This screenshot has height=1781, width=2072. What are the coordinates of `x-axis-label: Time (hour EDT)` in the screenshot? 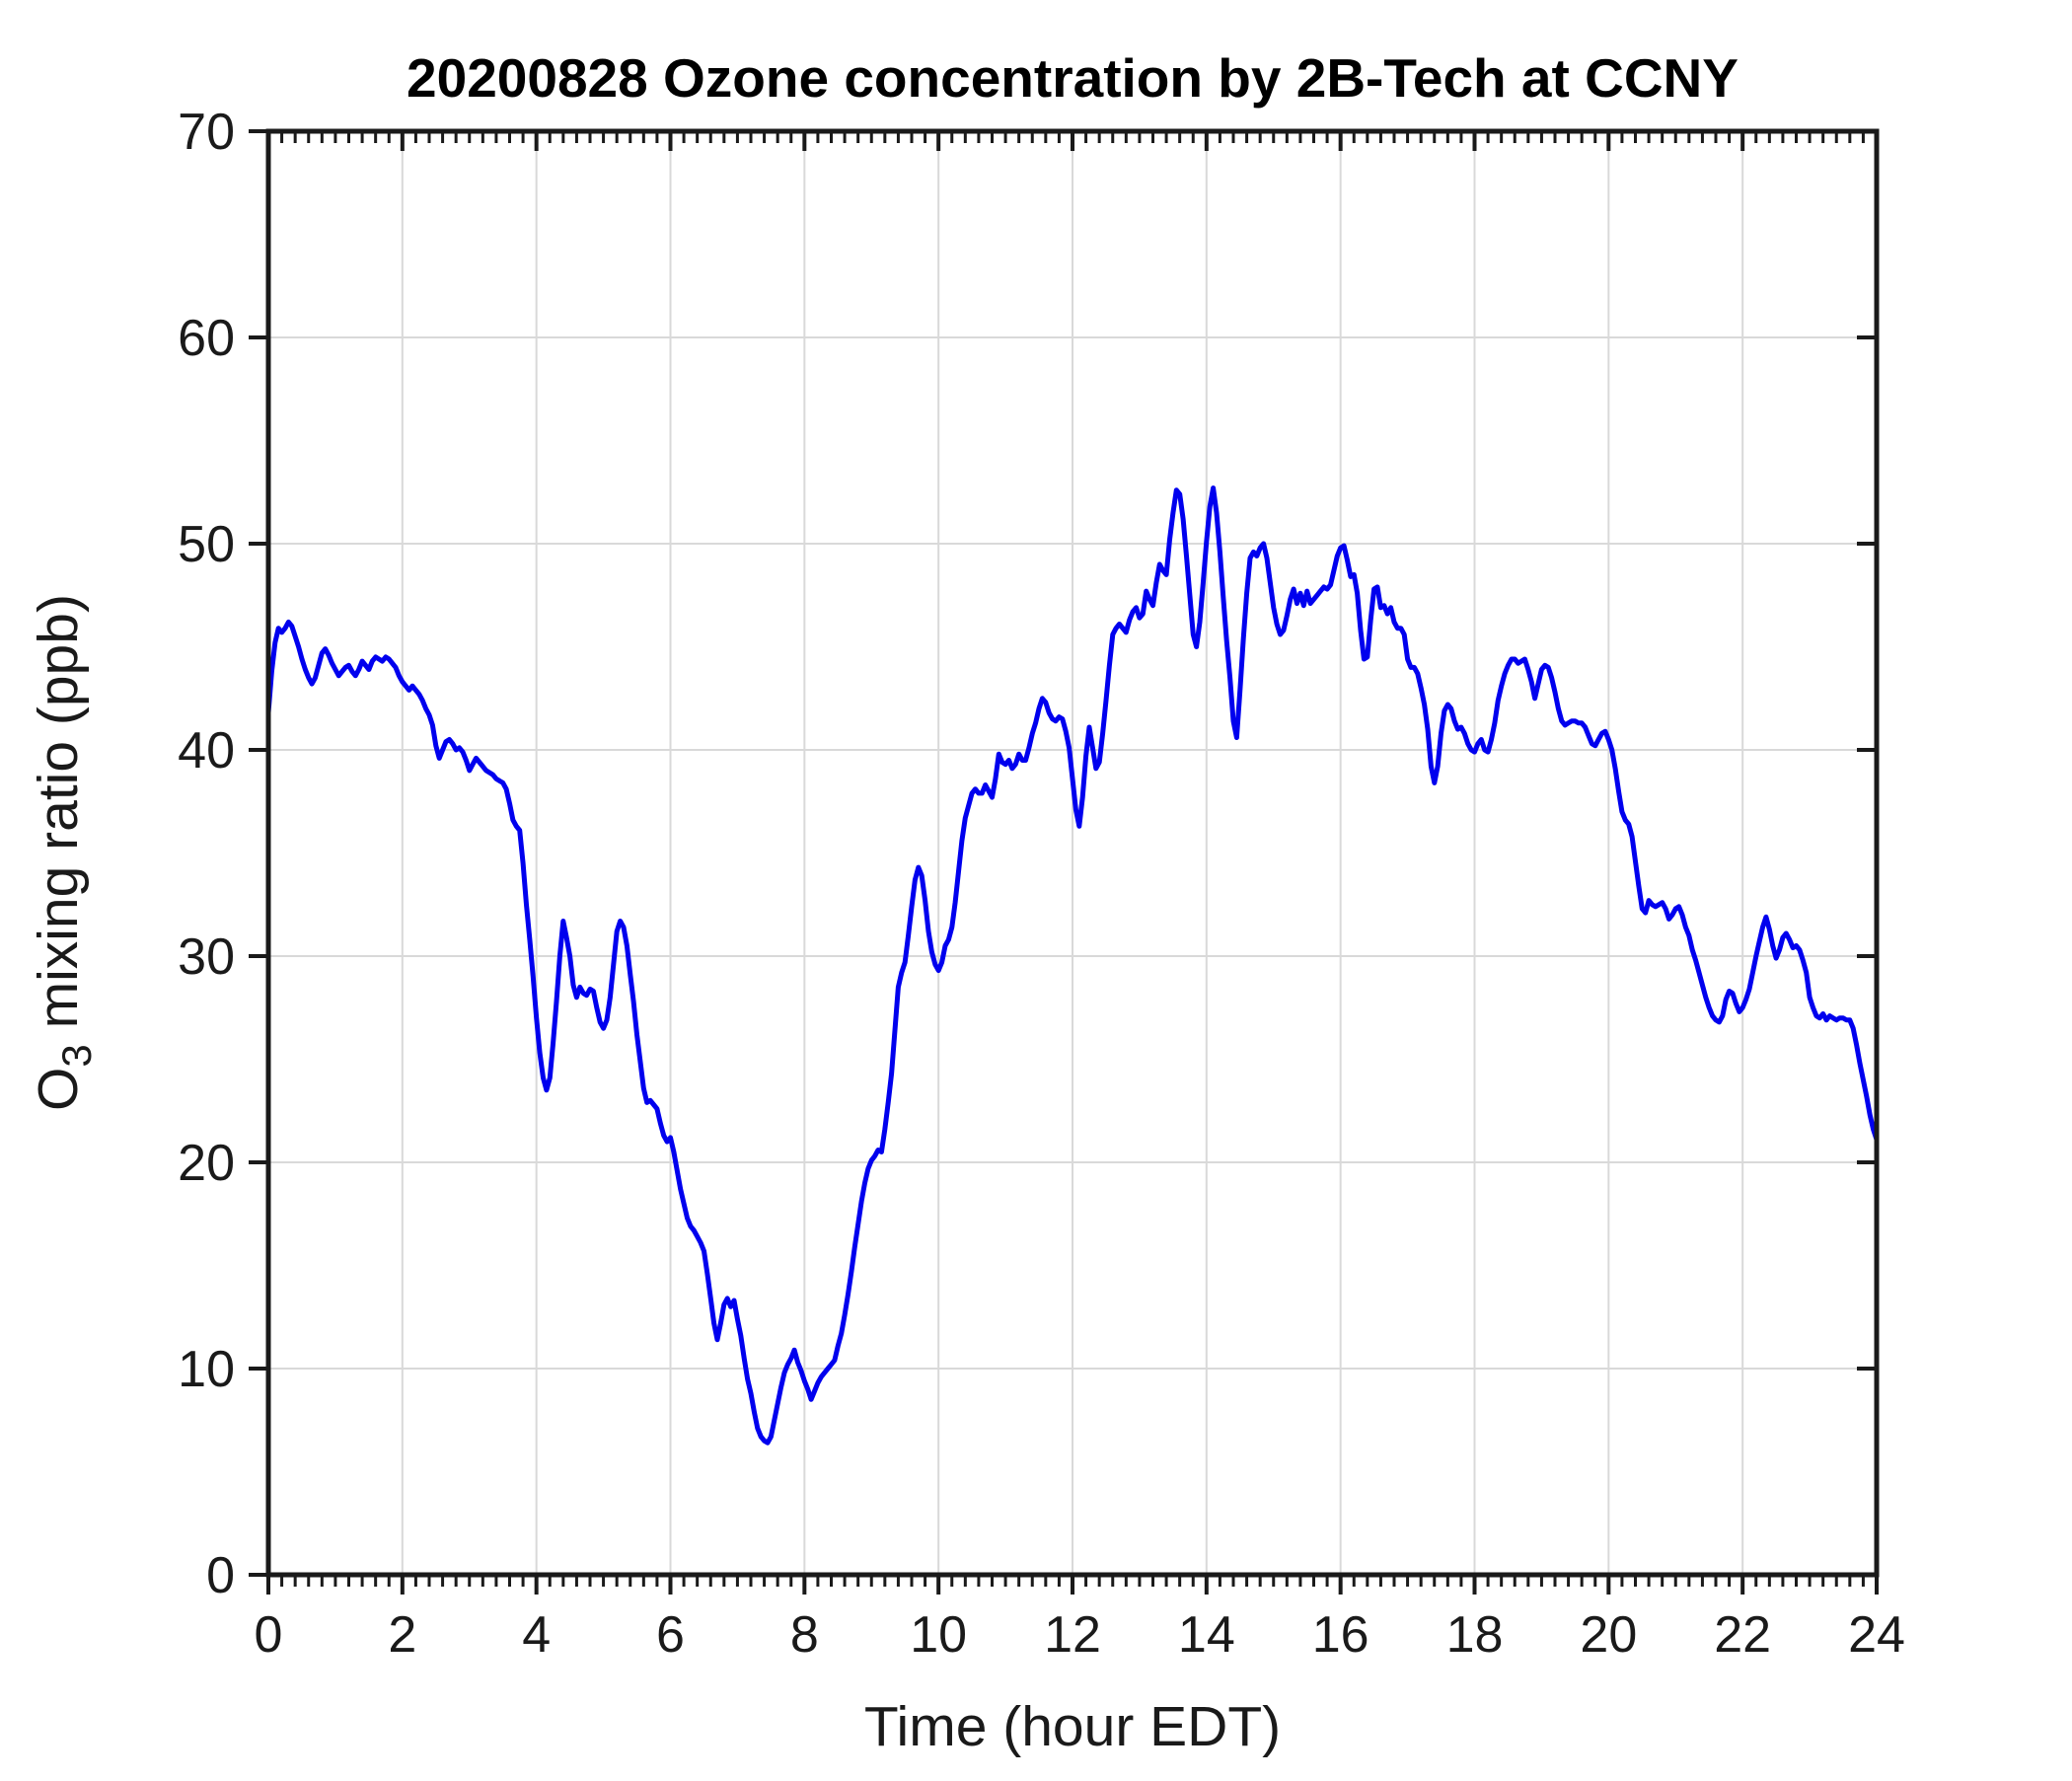 It's located at (1073, 1726).